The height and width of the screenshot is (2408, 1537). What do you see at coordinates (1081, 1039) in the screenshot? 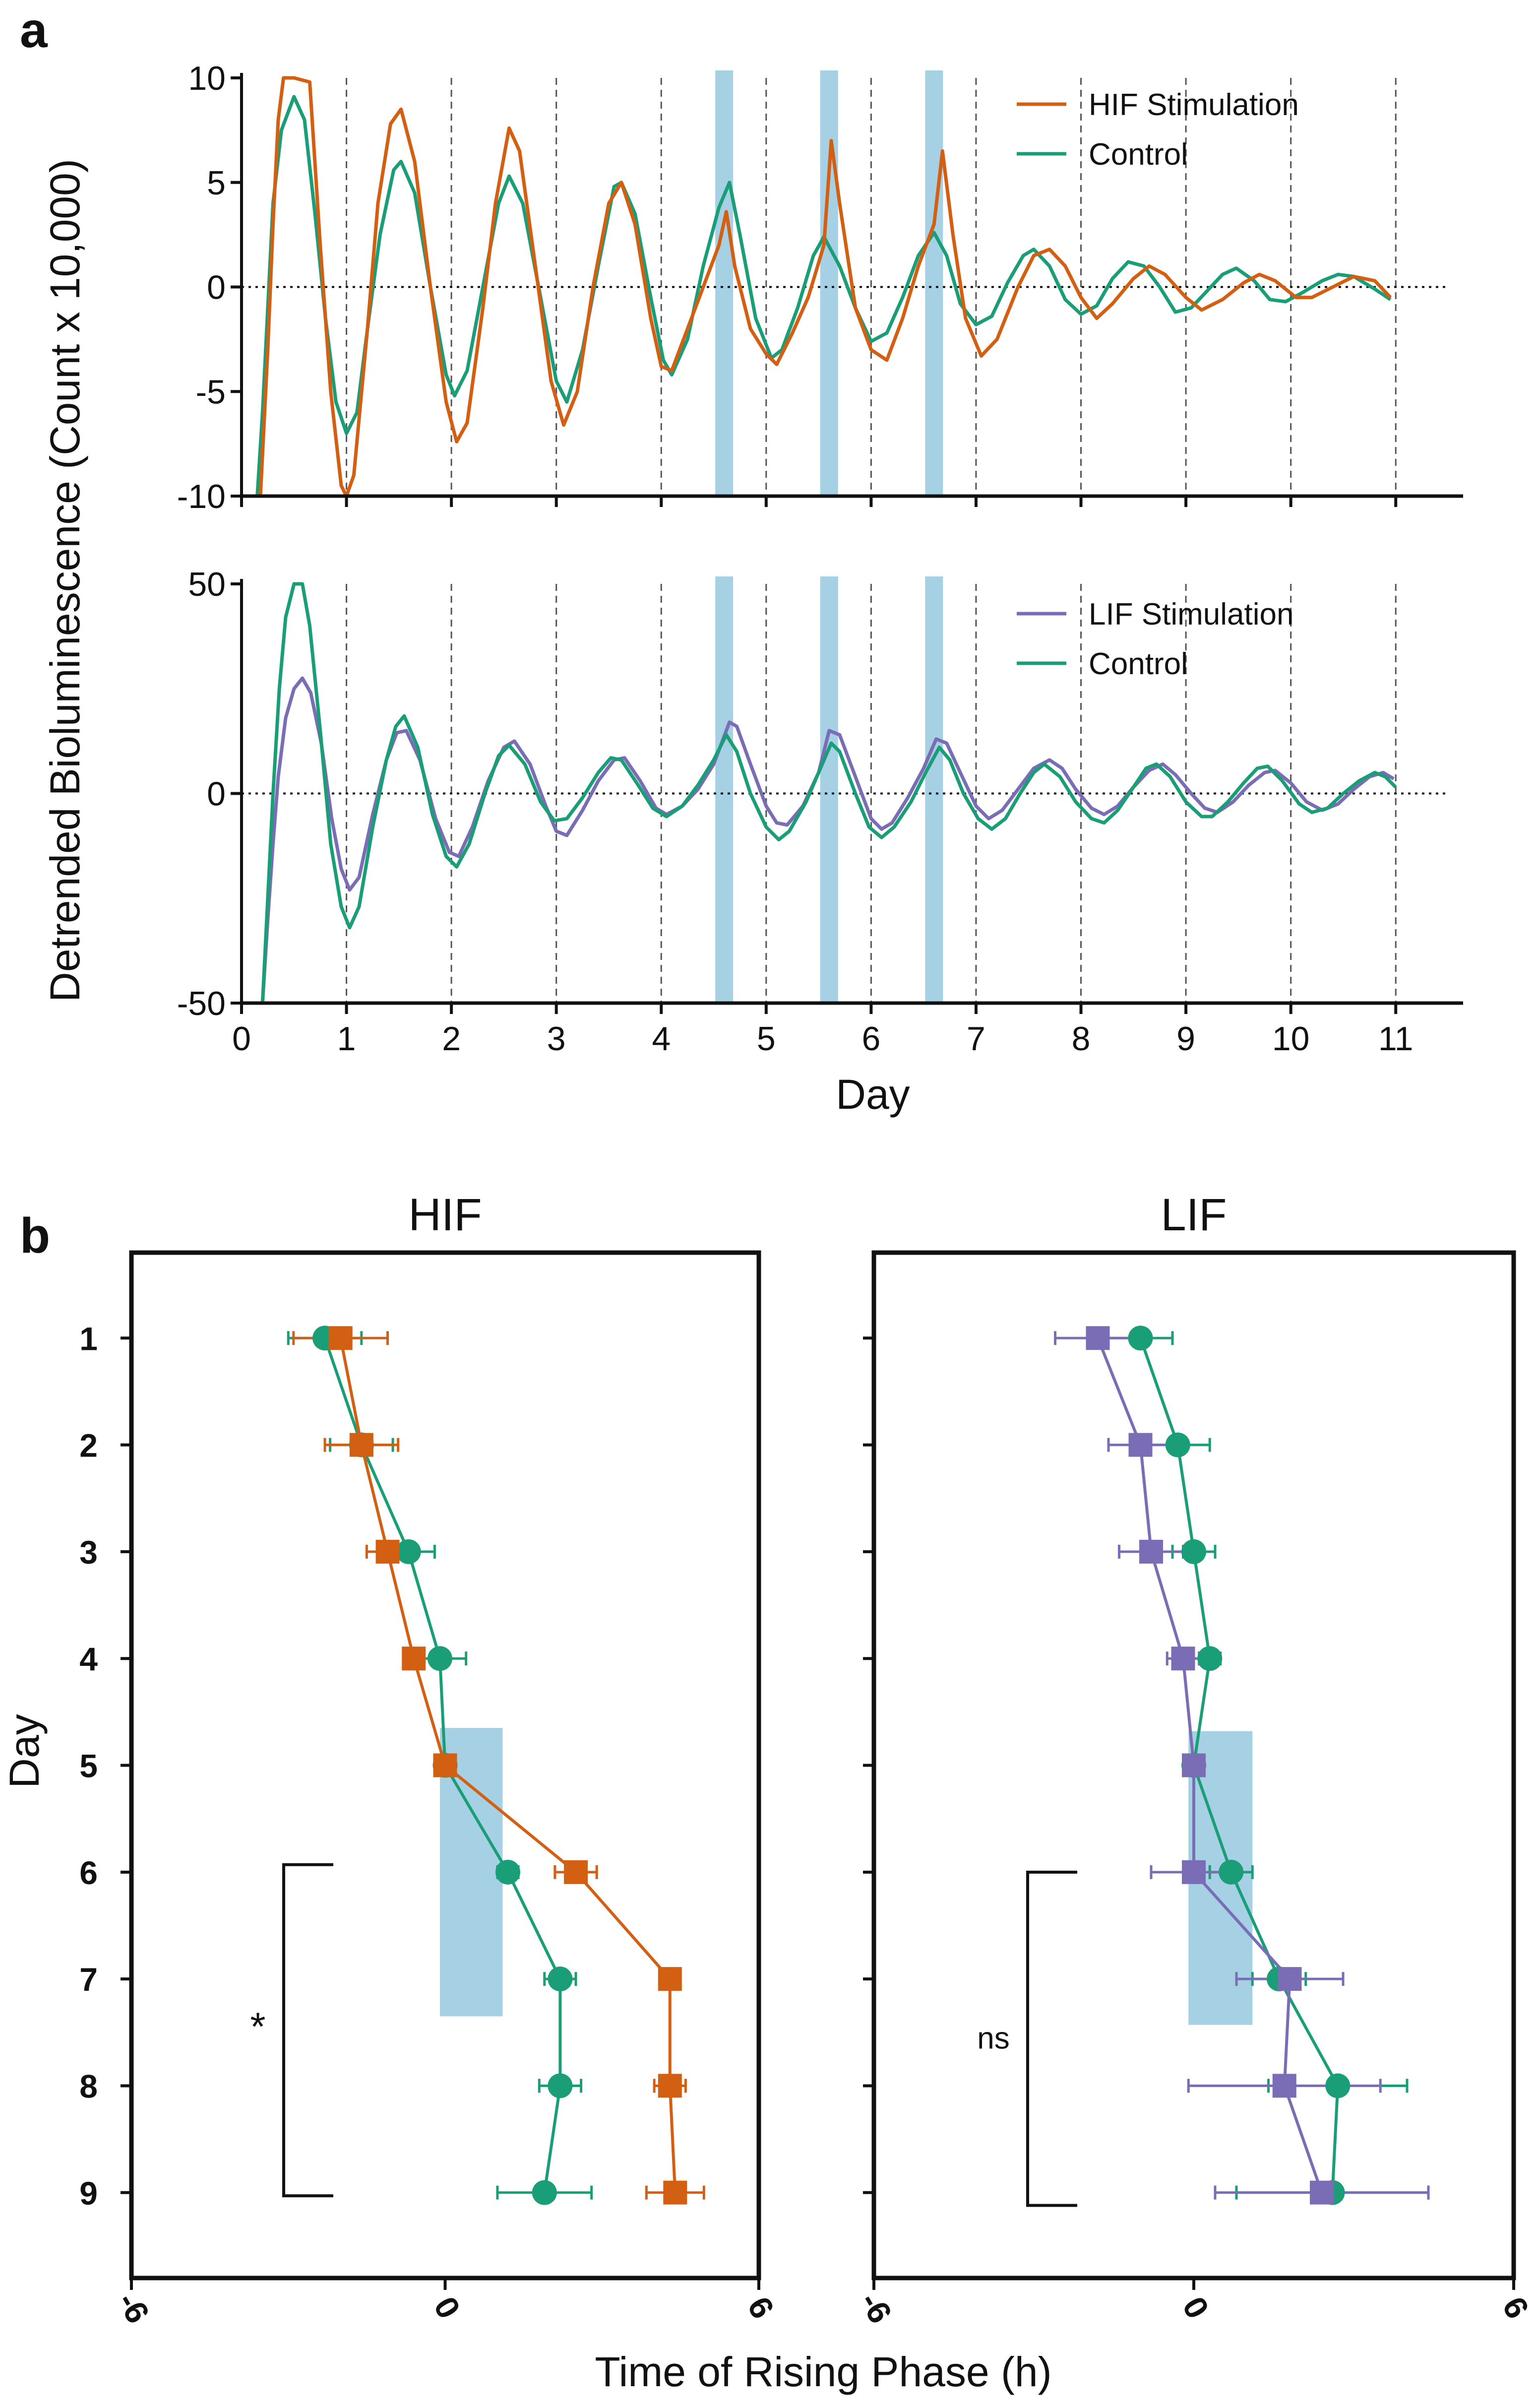
I see `chart-a-bottom-x-tick-label: 8` at bounding box center [1081, 1039].